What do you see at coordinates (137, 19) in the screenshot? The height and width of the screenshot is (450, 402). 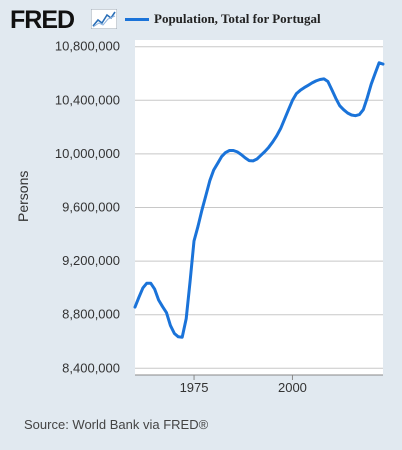 I see `legend-swatch` at bounding box center [137, 19].